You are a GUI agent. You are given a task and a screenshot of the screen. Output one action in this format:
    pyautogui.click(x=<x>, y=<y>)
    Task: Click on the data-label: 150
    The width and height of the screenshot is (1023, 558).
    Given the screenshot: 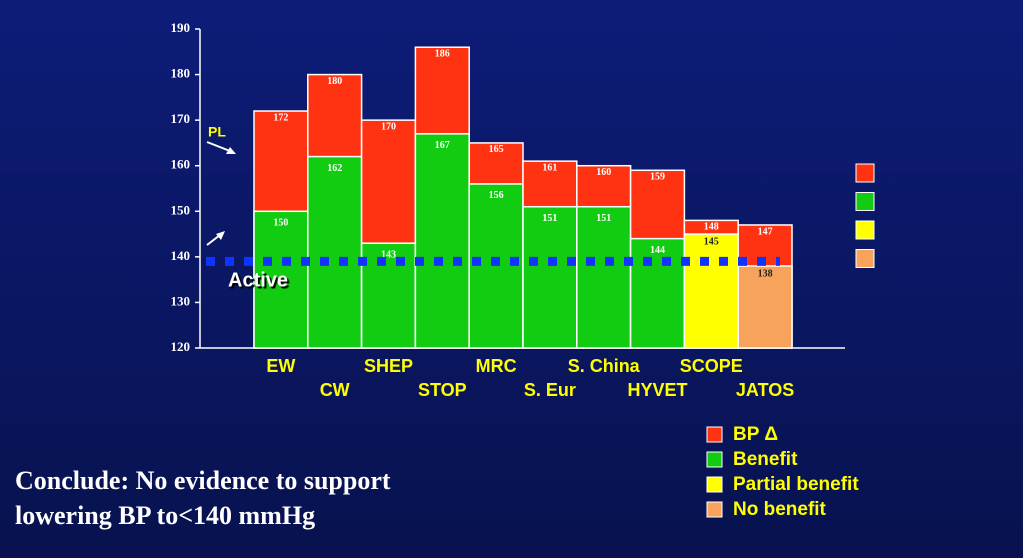 What is the action you would take?
    pyautogui.click(x=280, y=223)
    